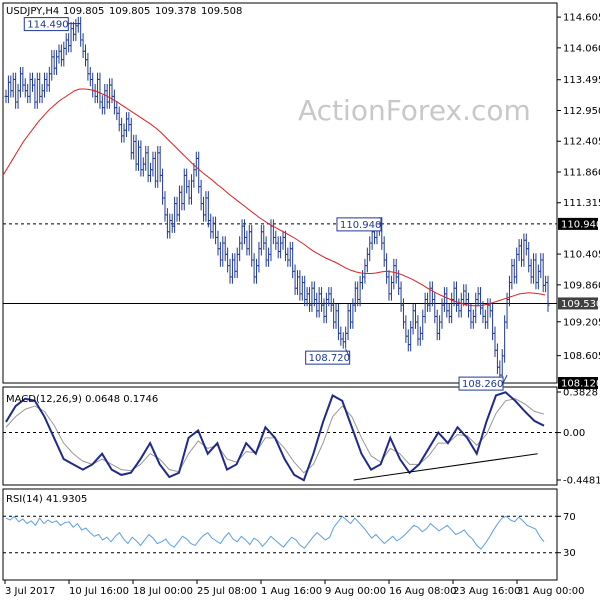  What do you see at coordinates (569, 517) in the screenshot?
I see `rsi-tick-label: 70` at bounding box center [569, 517].